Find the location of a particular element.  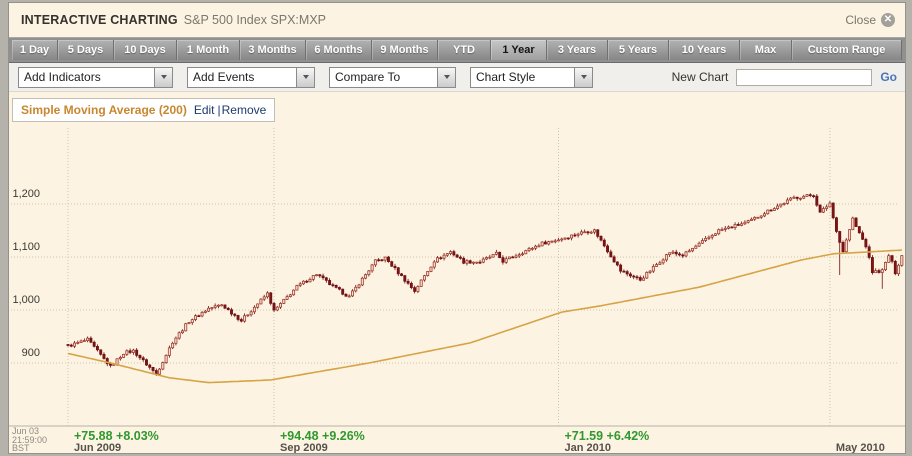

new-chart-input is located at coordinates (804, 77).